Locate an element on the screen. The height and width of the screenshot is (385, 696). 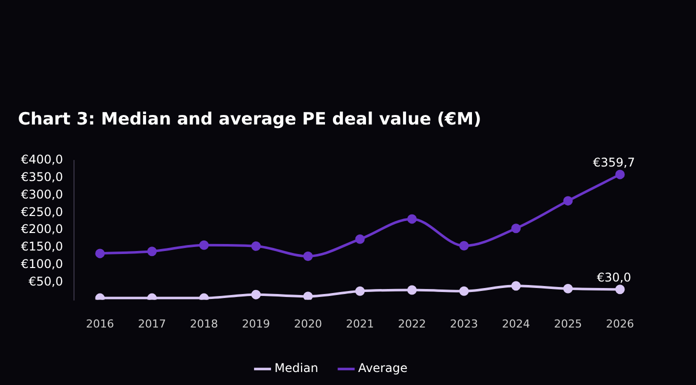
x-tick-label: 2017 is located at coordinates (152, 323).